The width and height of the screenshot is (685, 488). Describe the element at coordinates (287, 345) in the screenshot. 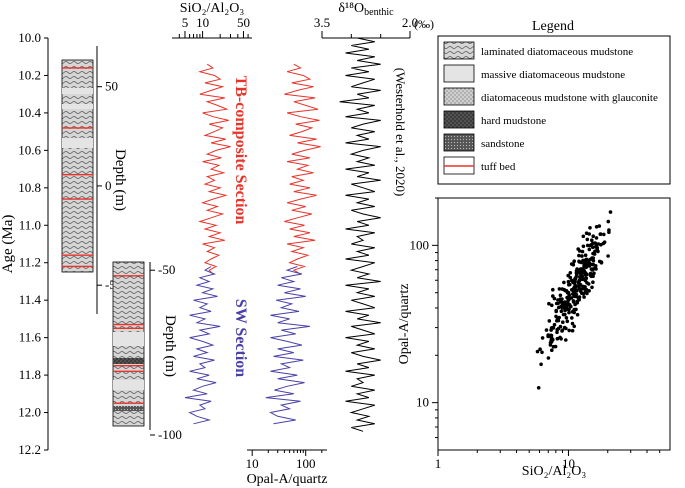

I see `opal-series-line` at that location.